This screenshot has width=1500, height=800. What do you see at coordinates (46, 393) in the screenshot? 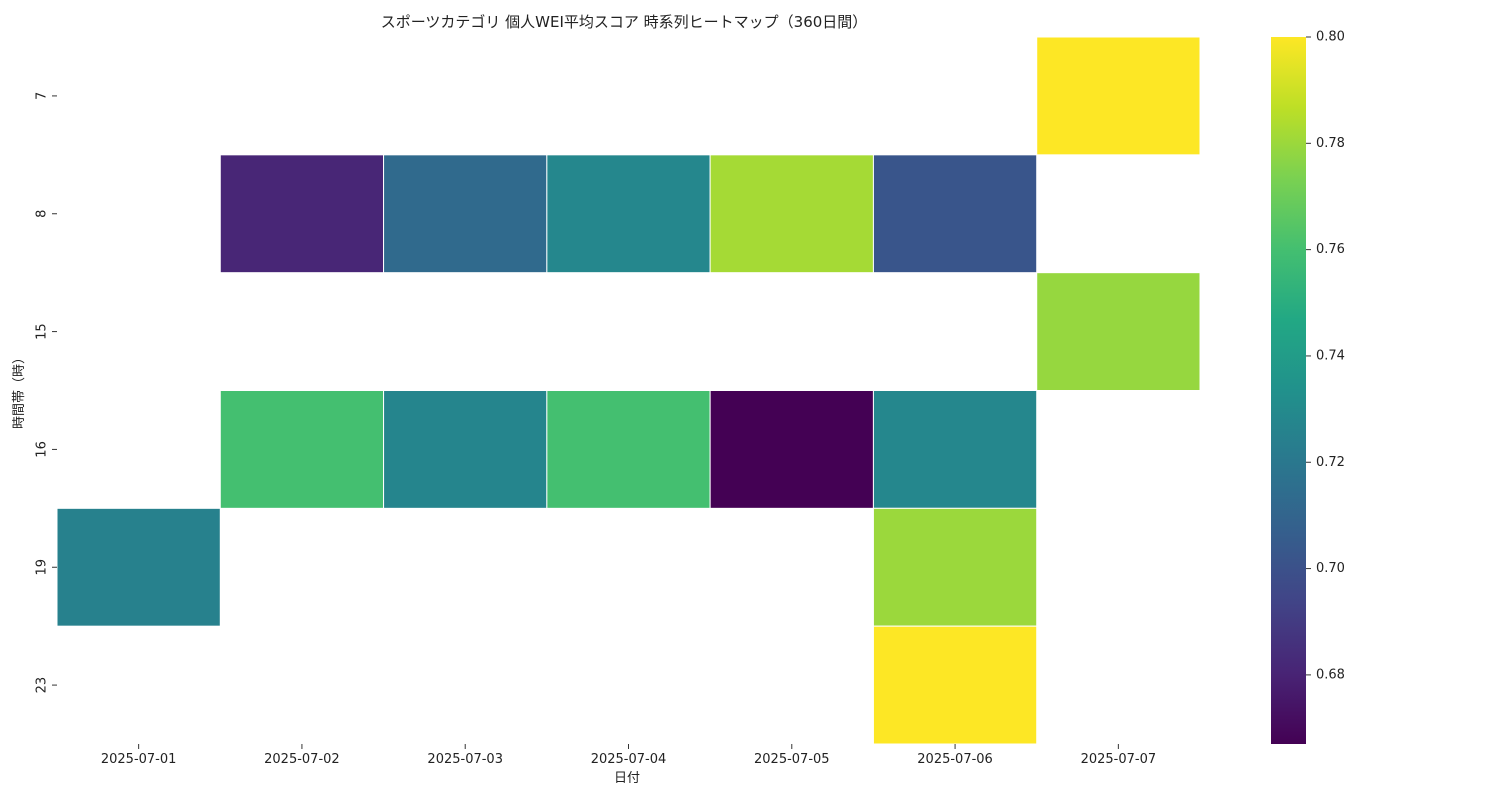
I see `y-axis: 7 8 15 16 19 23` at bounding box center [46, 393].